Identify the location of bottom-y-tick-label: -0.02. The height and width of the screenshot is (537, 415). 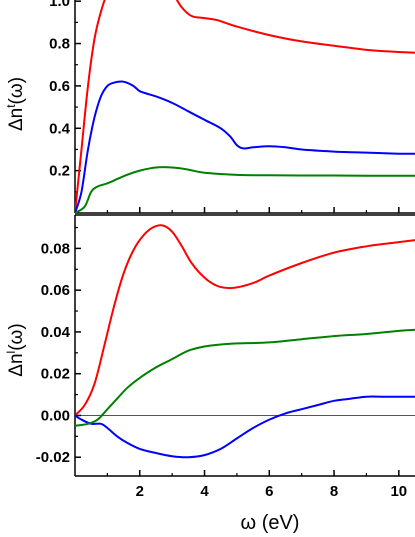
(53, 457).